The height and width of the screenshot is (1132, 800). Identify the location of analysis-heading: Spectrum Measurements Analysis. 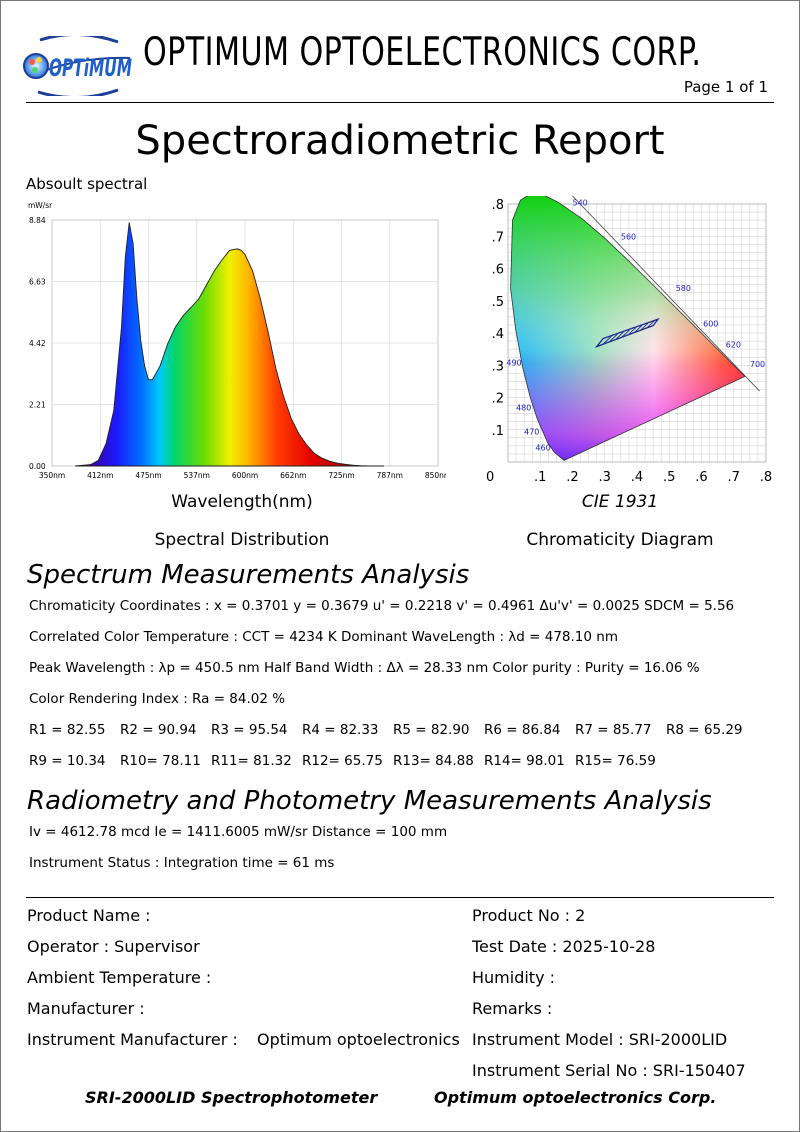
(248, 575).